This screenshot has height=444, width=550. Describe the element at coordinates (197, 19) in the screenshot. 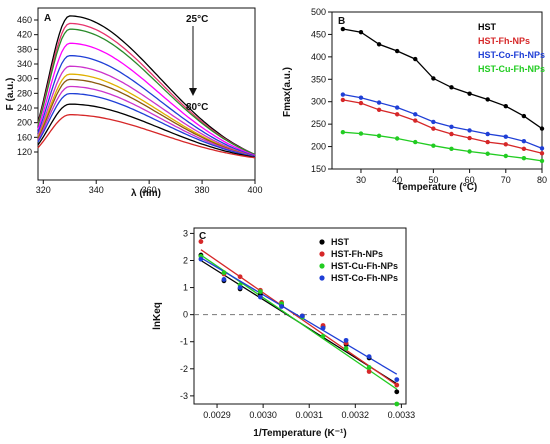

I see `temp-start-annotation: 25°C` at that location.